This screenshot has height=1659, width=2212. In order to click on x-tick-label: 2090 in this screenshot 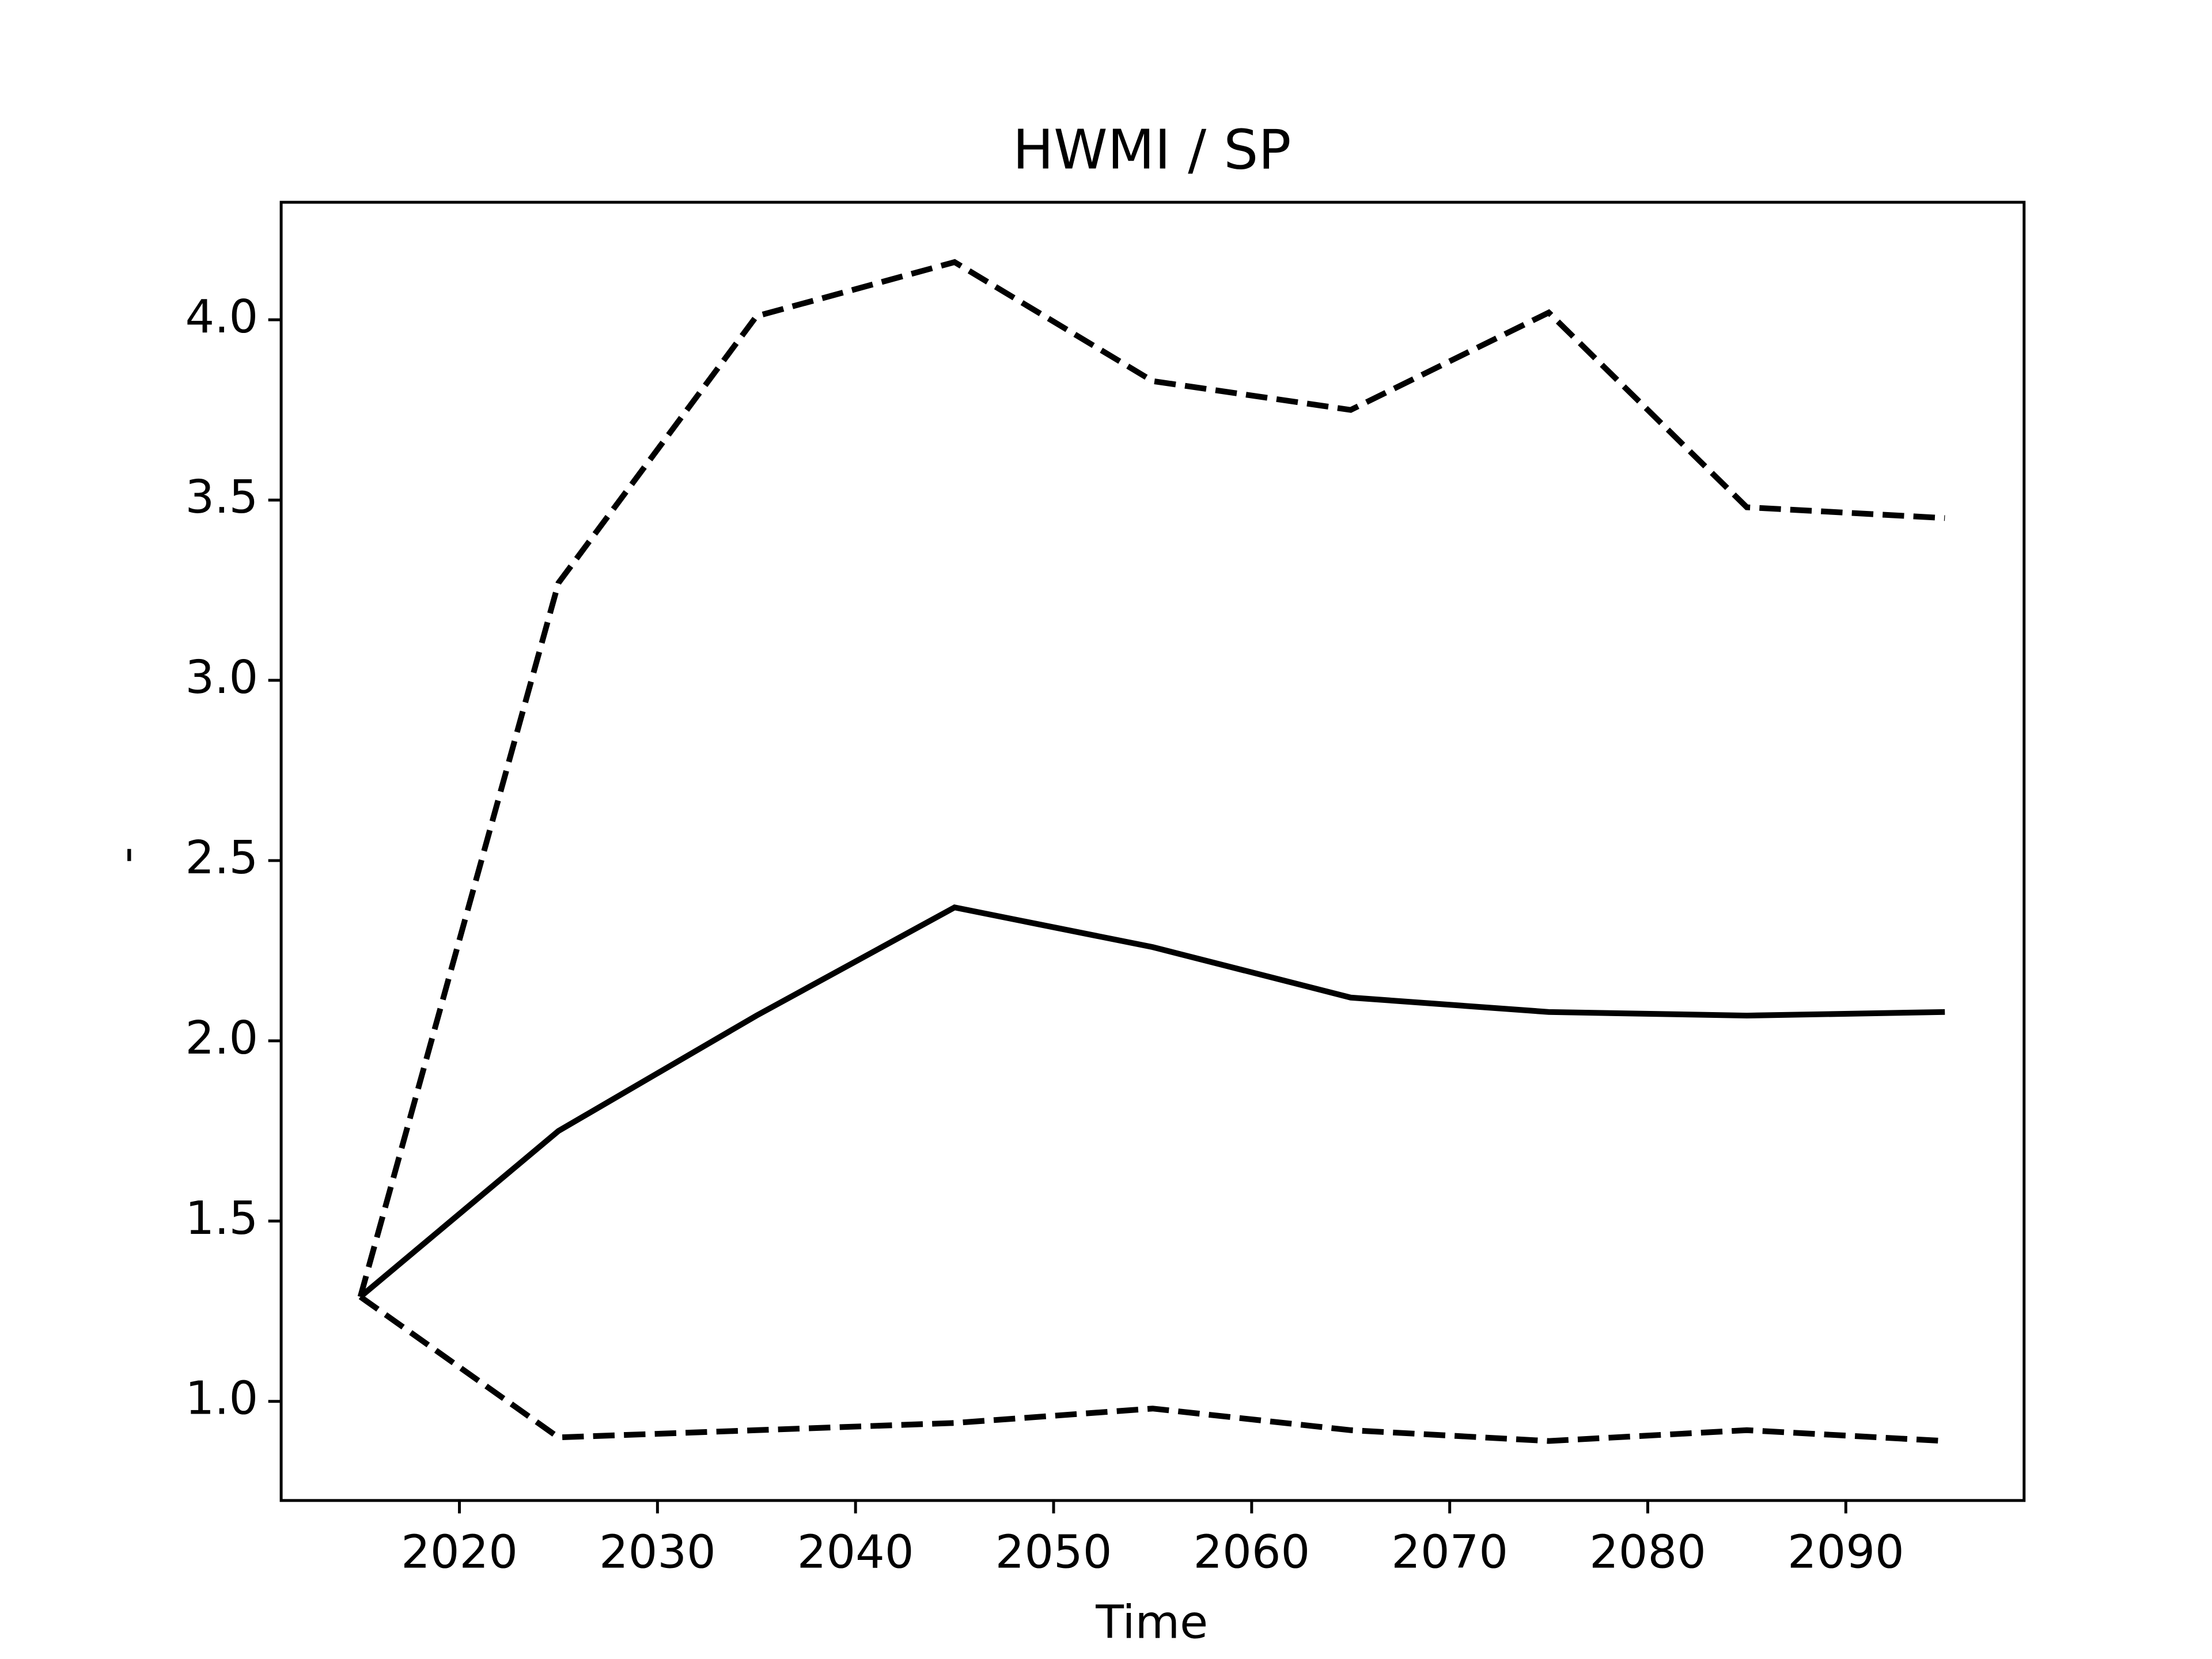, I will do `click(1845, 1551)`.